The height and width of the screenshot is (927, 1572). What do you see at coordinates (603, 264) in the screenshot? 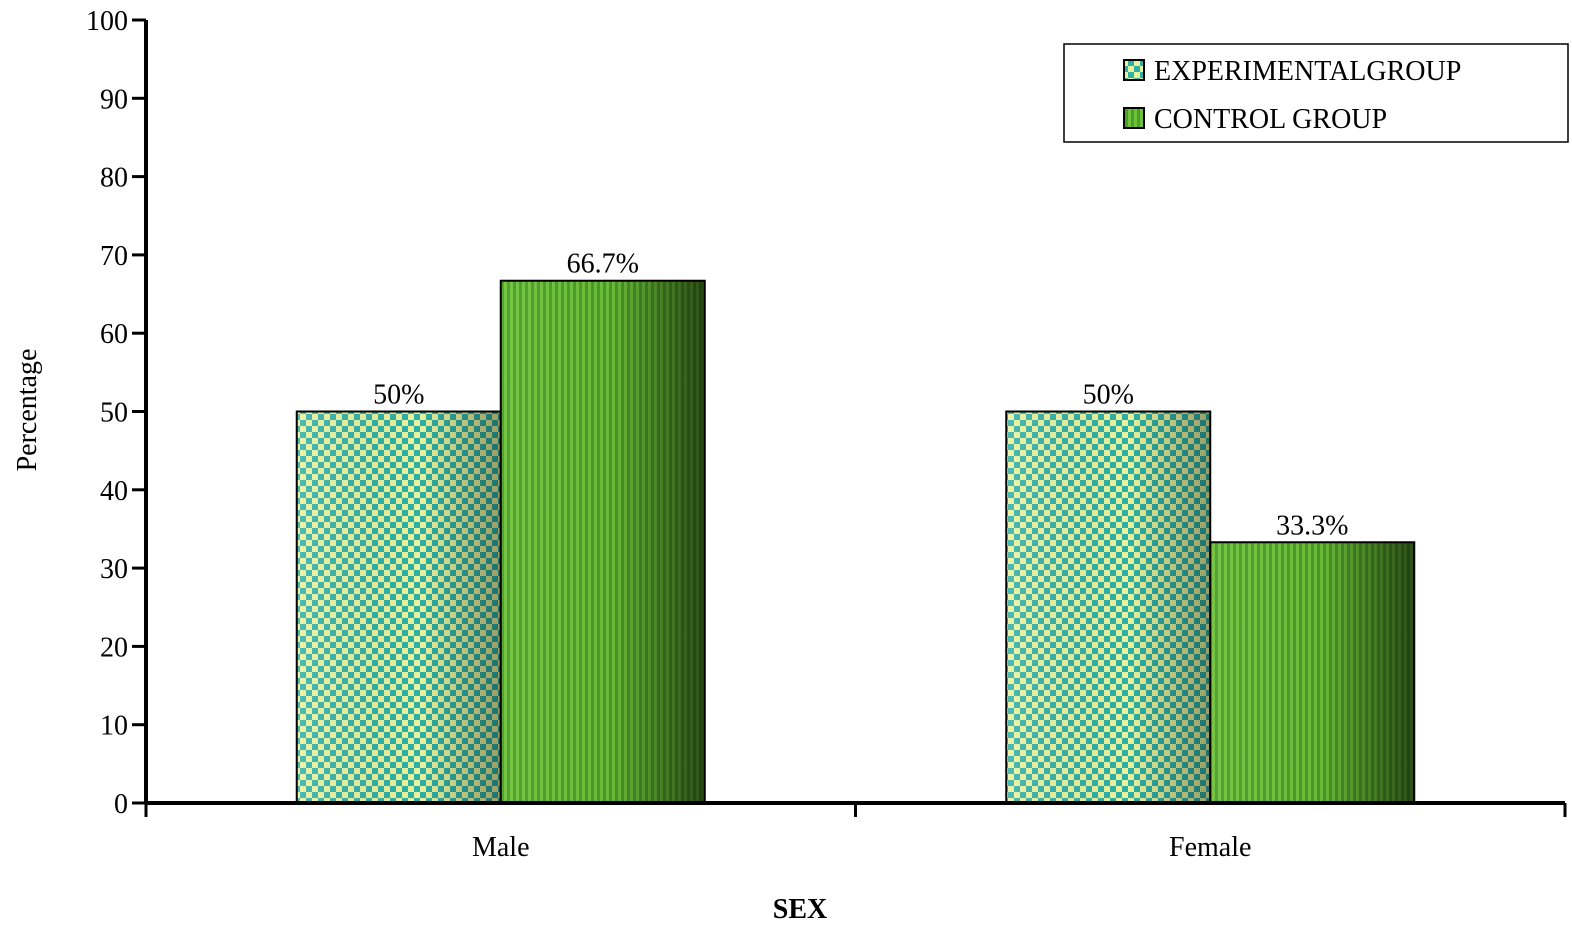
I see `data-label-control-group-male: 66.7%` at bounding box center [603, 264].